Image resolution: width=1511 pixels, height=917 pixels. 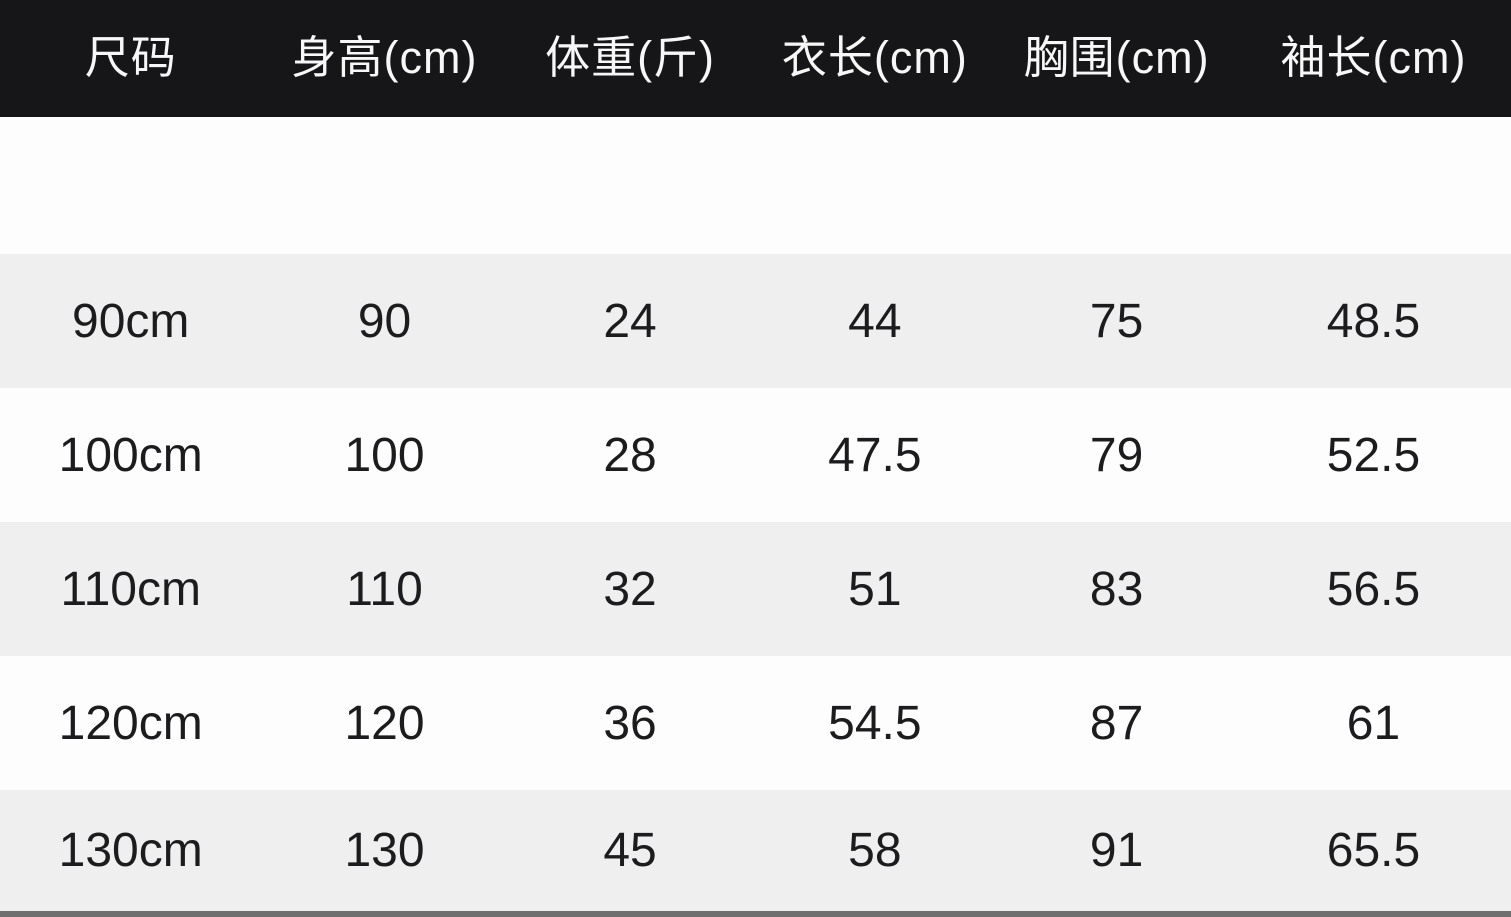 I want to click on cell-size: 100cm, so click(x=130, y=455).